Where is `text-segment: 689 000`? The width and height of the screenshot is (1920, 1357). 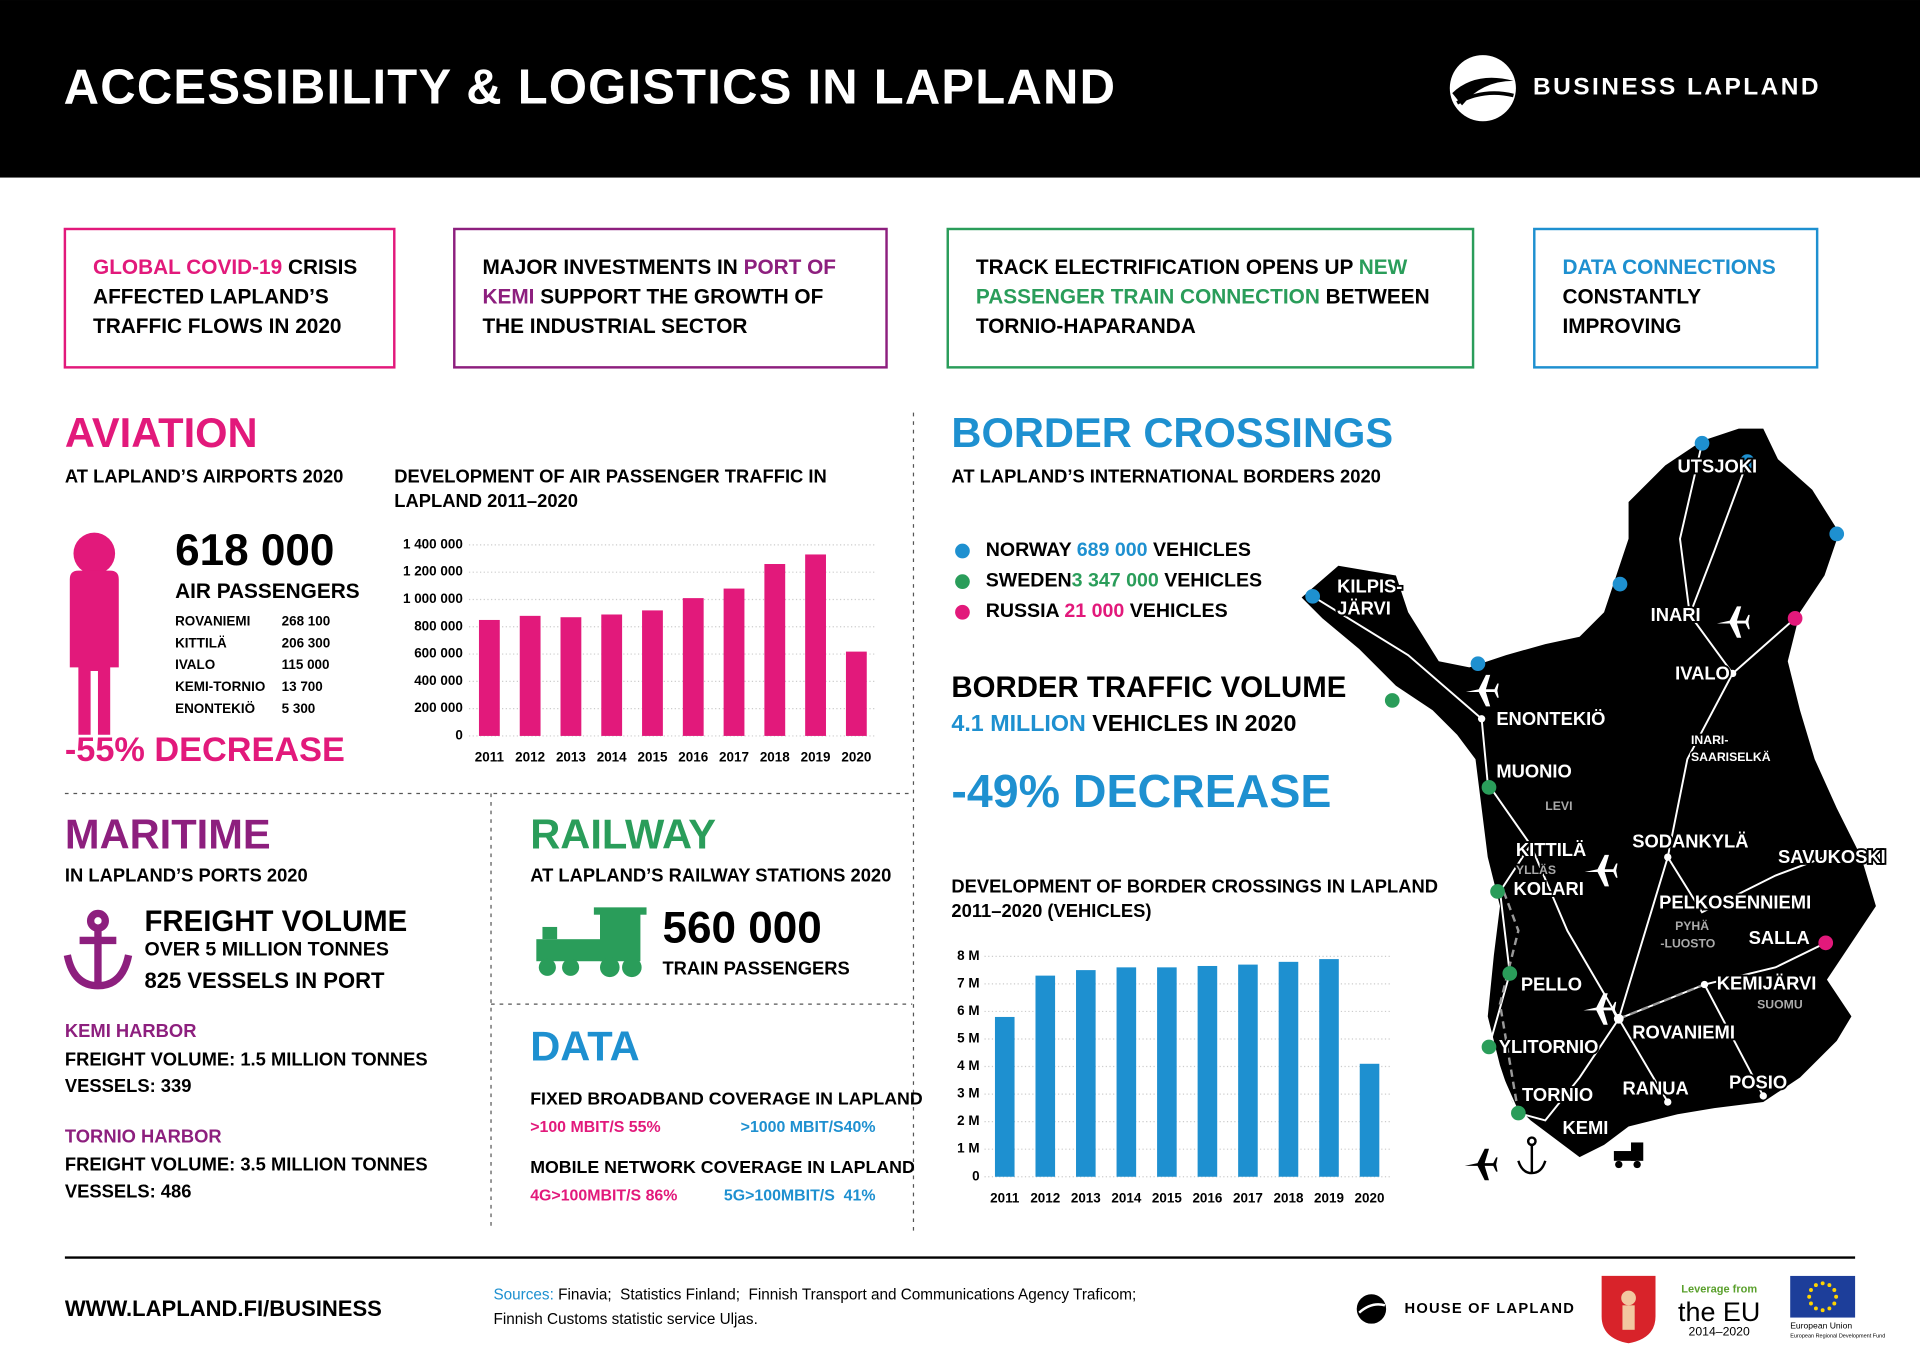 text-segment: 689 000 is located at coordinates (1112, 550).